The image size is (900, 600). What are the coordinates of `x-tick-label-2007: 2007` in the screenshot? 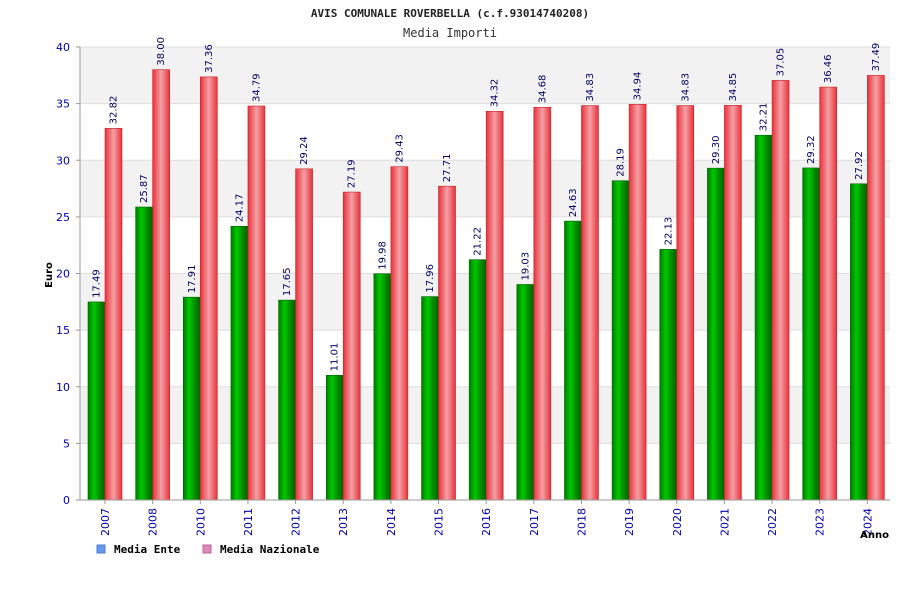 It's located at (105, 522).